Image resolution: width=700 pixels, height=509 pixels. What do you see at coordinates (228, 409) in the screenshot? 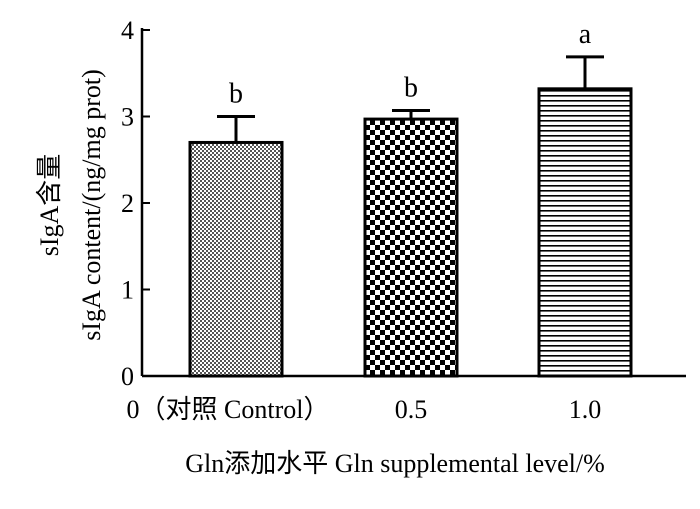
I see `x-tick-label-1: 0（对照 Control）` at bounding box center [228, 409].